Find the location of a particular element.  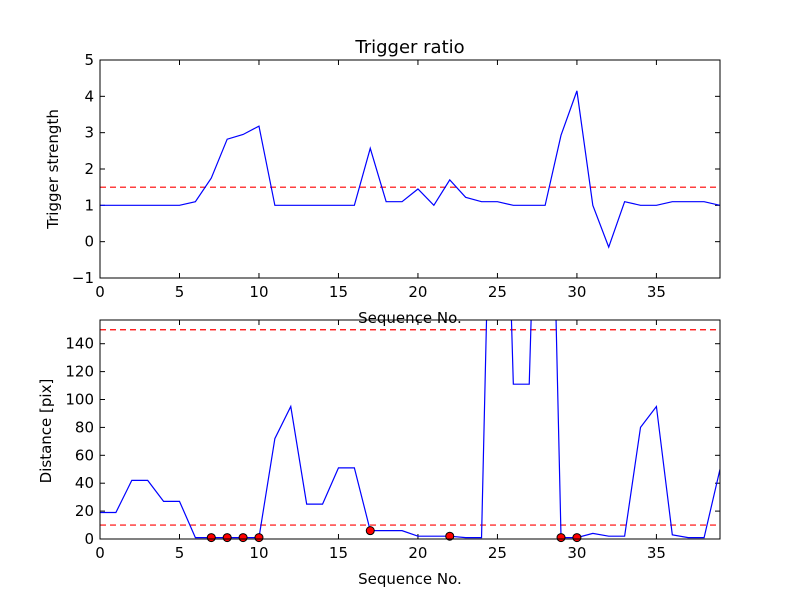

bottom-x-axis-label: Sequence No. is located at coordinates (410, 579).